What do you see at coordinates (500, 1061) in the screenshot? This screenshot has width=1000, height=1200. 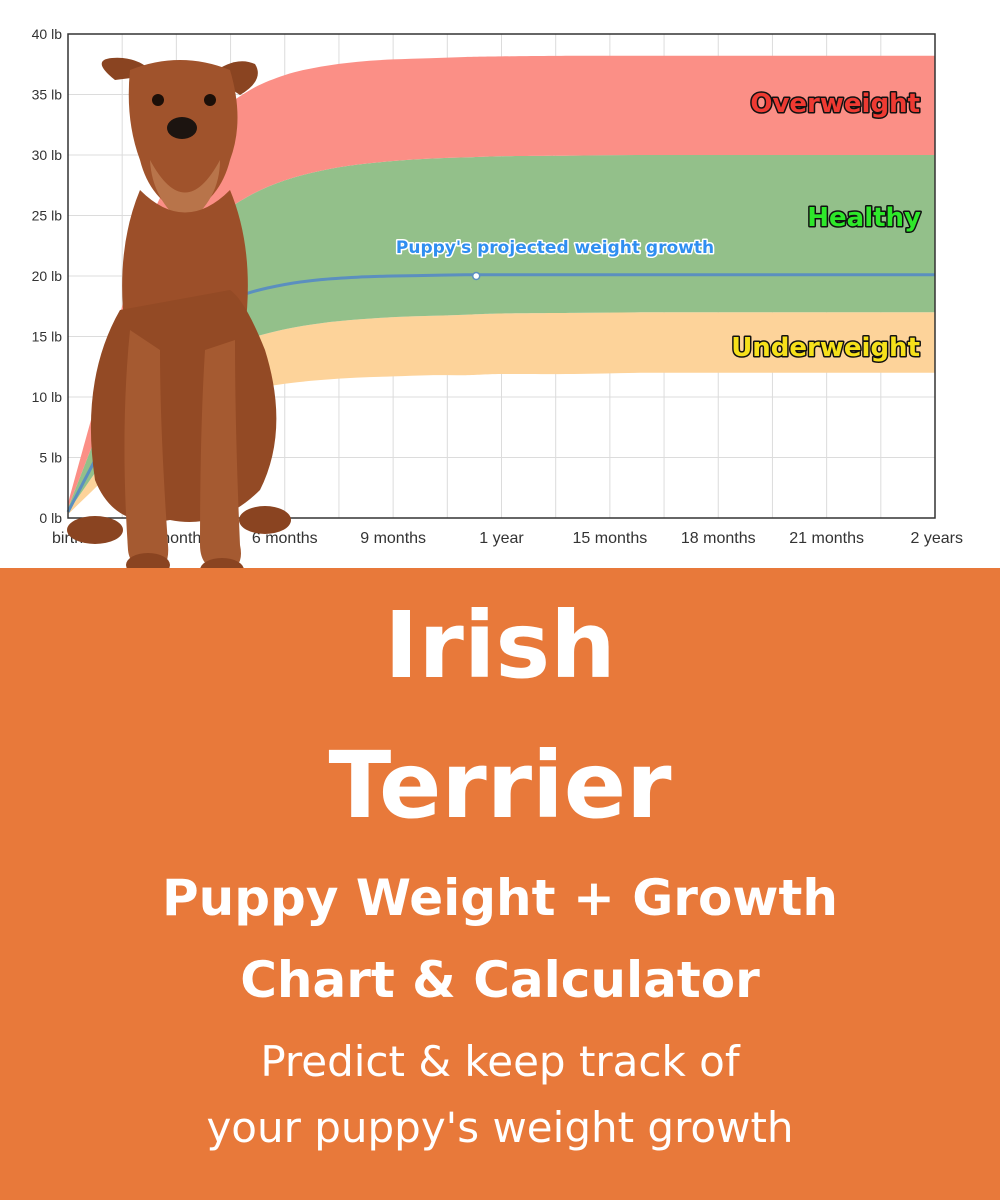 I see `tagline-line1: Predict & keep track of` at bounding box center [500, 1061].